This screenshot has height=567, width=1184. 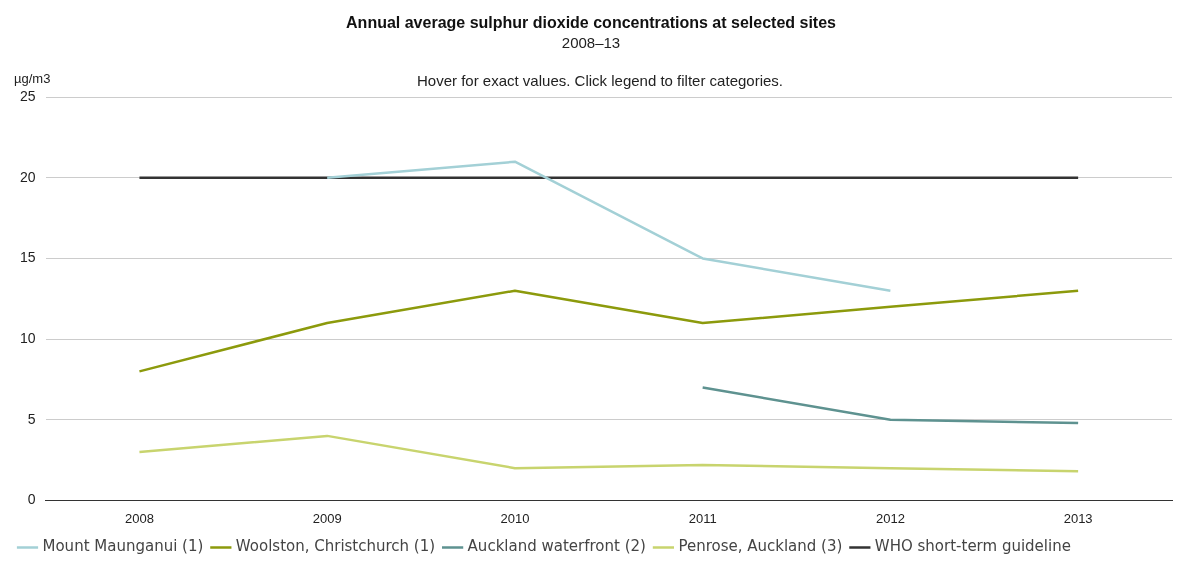 What do you see at coordinates (890, 518) in the screenshot?
I see `x-tick-label: 2012` at bounding box center [890, 518].